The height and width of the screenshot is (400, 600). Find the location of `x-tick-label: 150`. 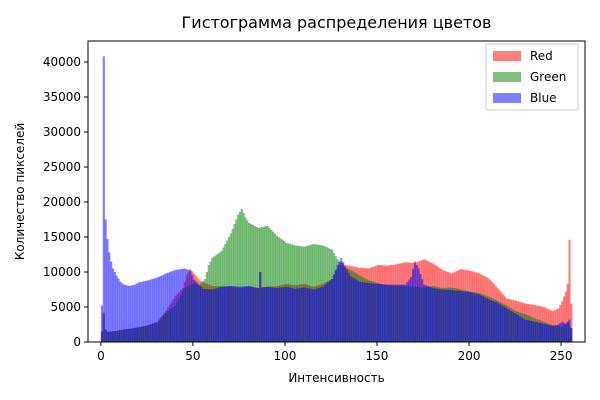

x-tick-label: 150 is located at coordinates (377, 356).